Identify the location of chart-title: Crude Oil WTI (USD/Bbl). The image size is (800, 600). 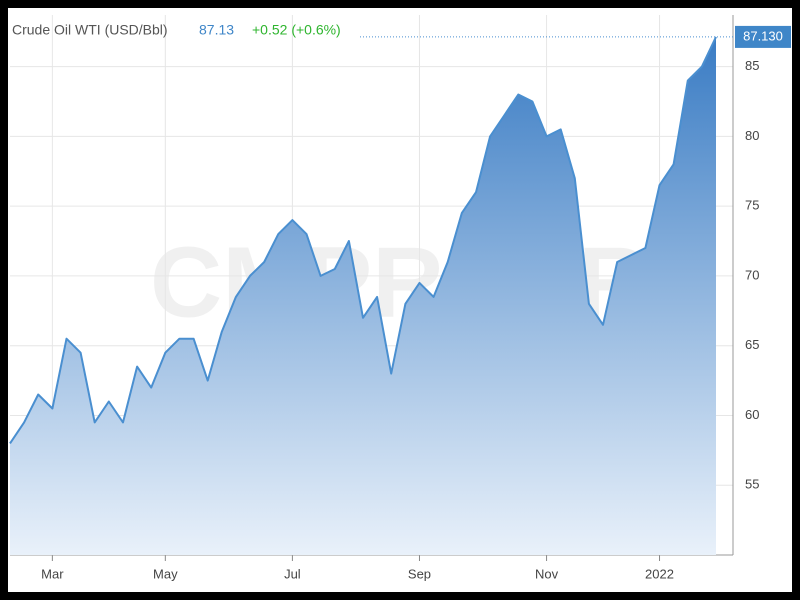
(90, 30).